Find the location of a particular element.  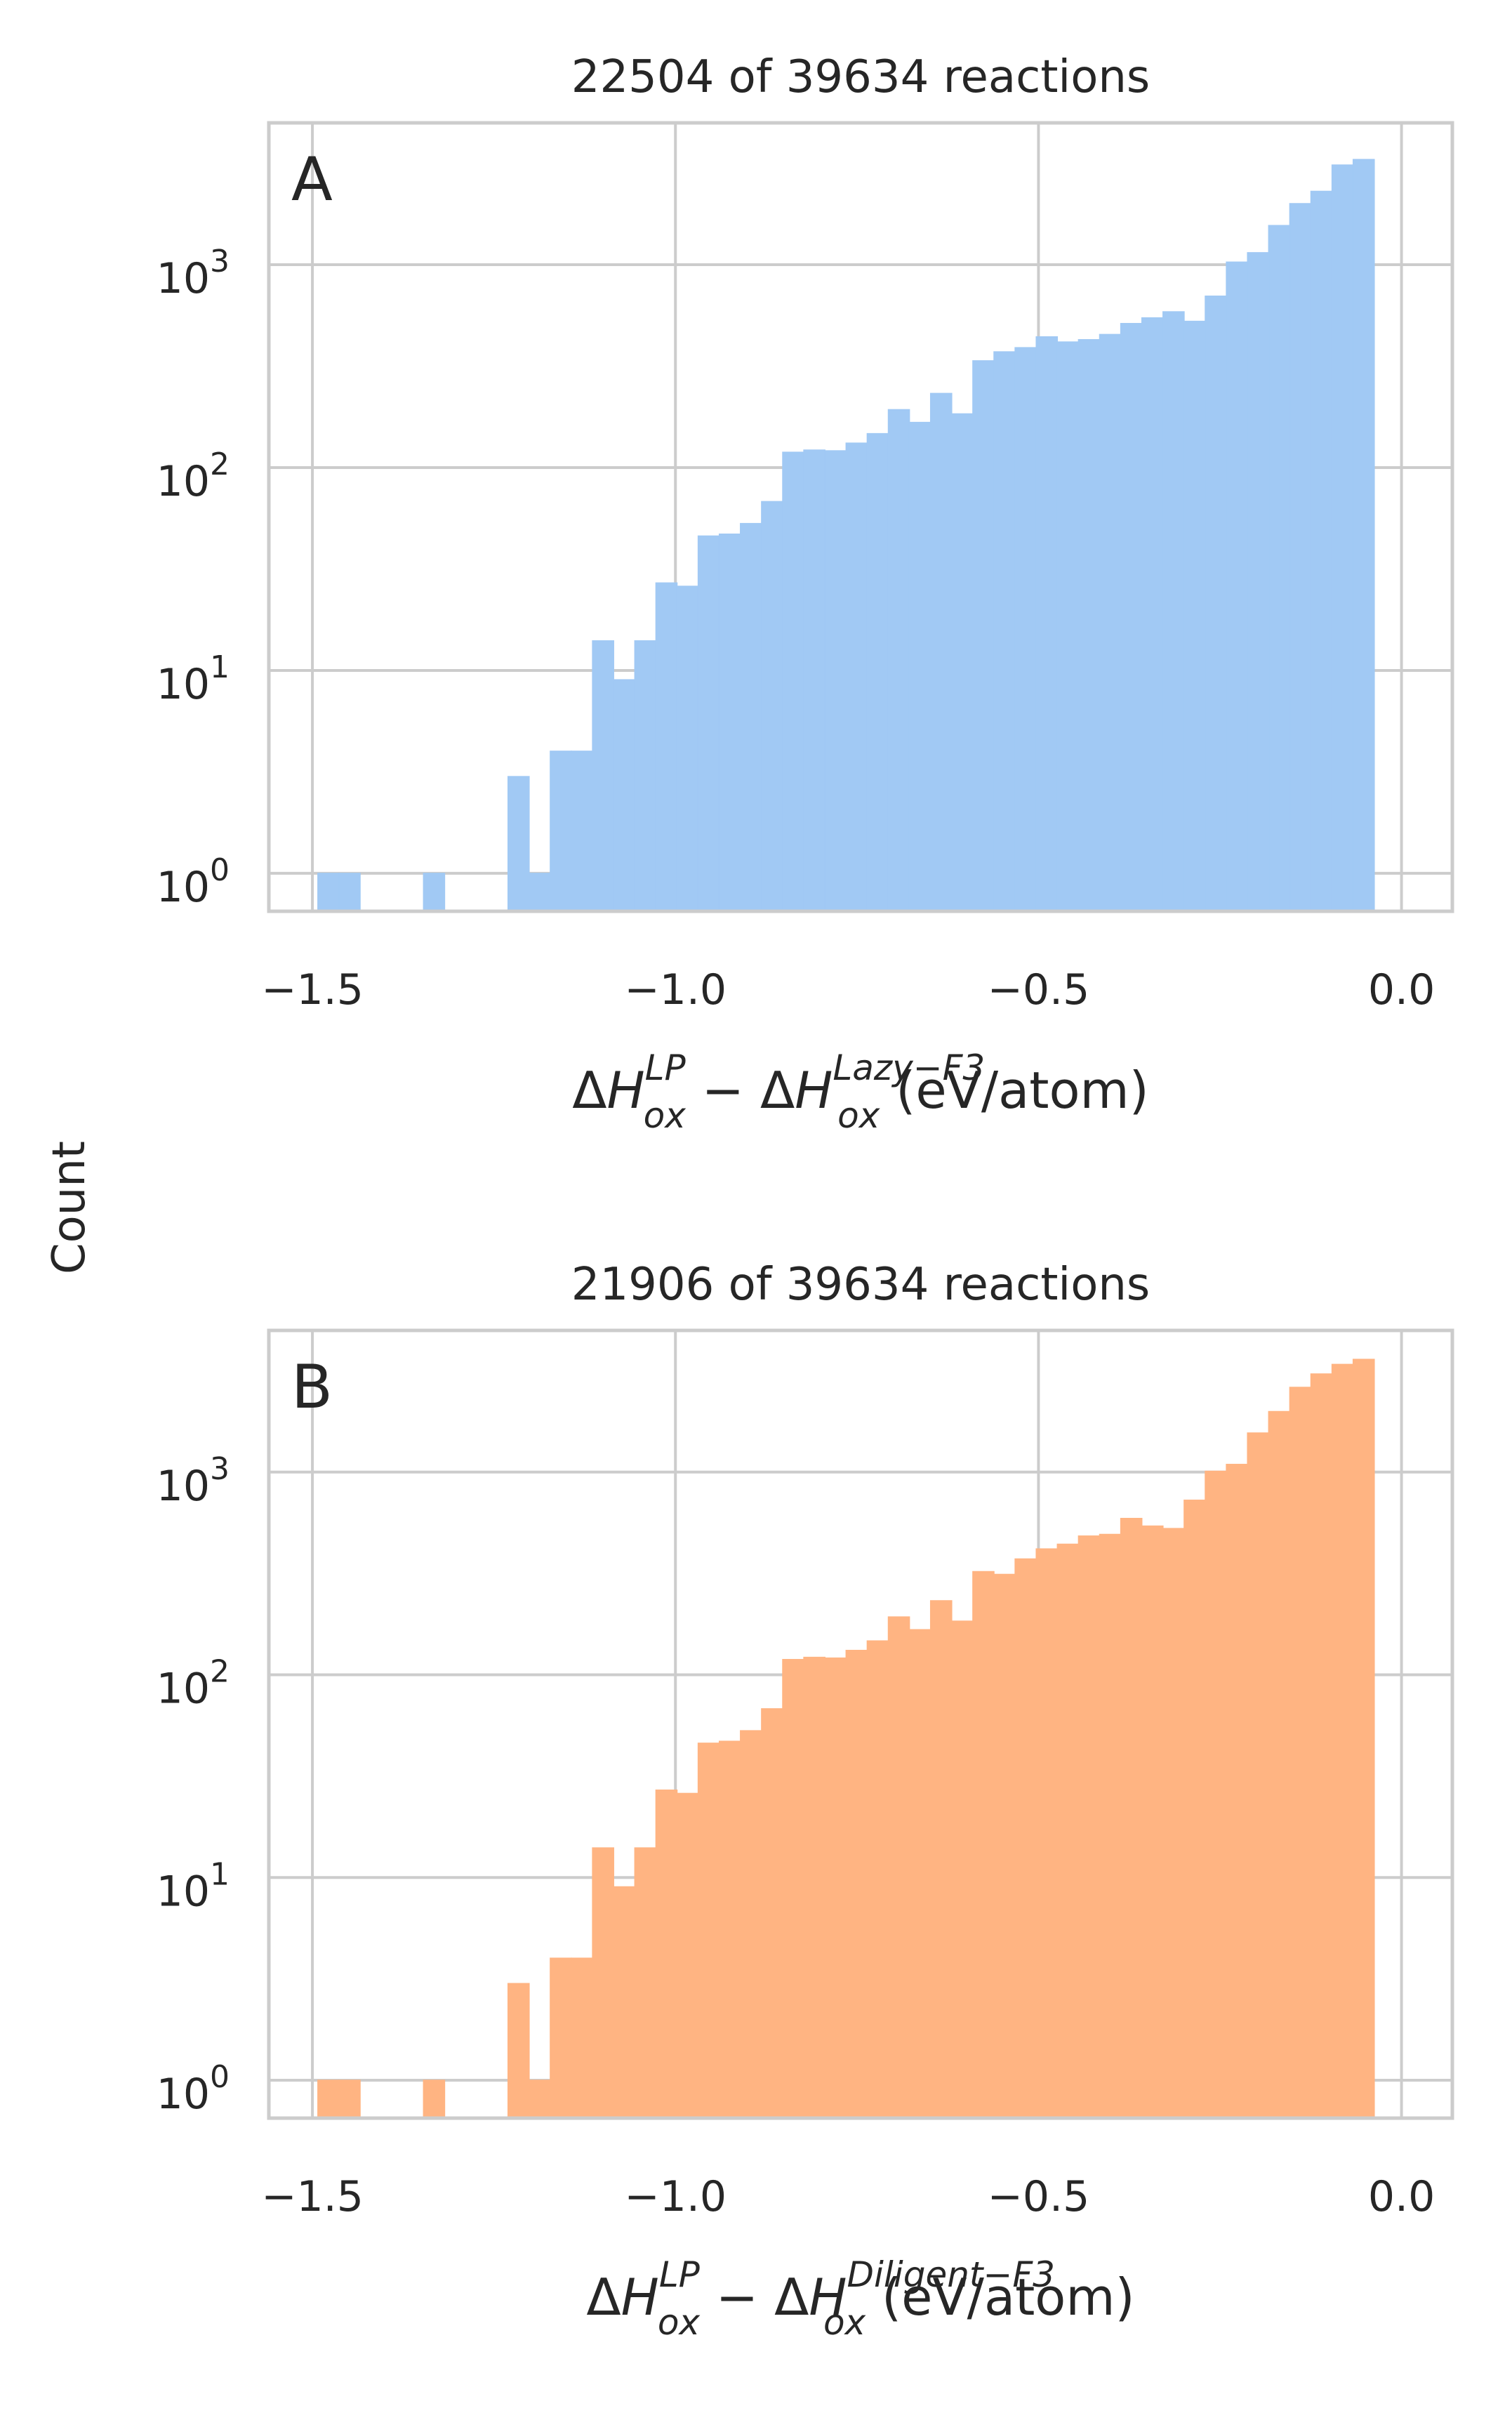

chart-title: 21906 of 39634 reactions is located at coordinates (860, 1285).